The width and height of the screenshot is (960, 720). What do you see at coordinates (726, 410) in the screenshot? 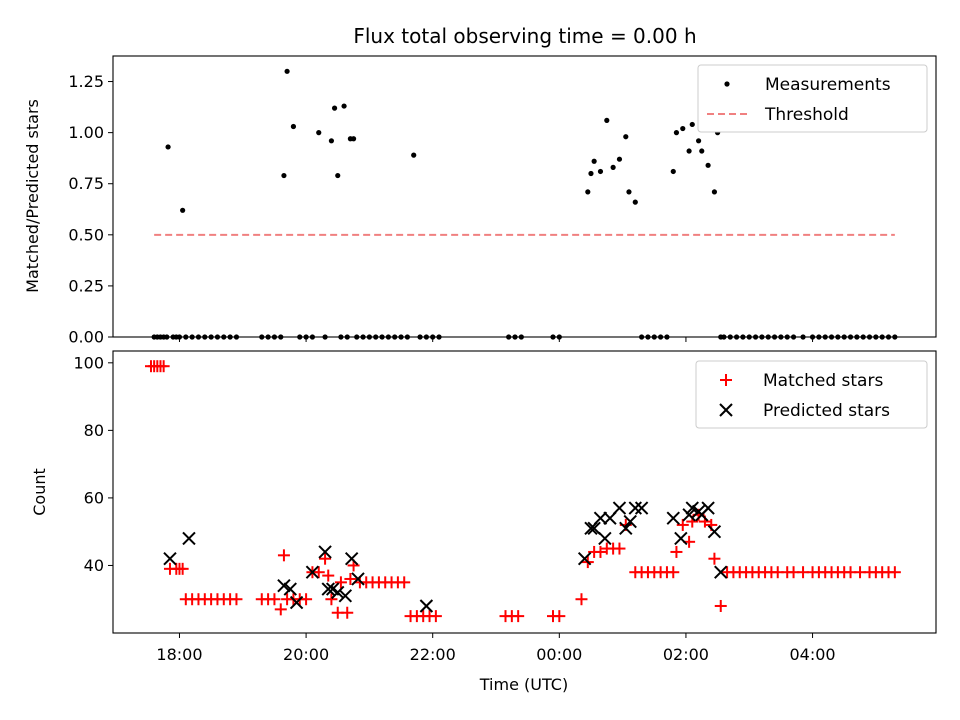
I see `legend-marker-predicted` at bounding box center [726, 410].